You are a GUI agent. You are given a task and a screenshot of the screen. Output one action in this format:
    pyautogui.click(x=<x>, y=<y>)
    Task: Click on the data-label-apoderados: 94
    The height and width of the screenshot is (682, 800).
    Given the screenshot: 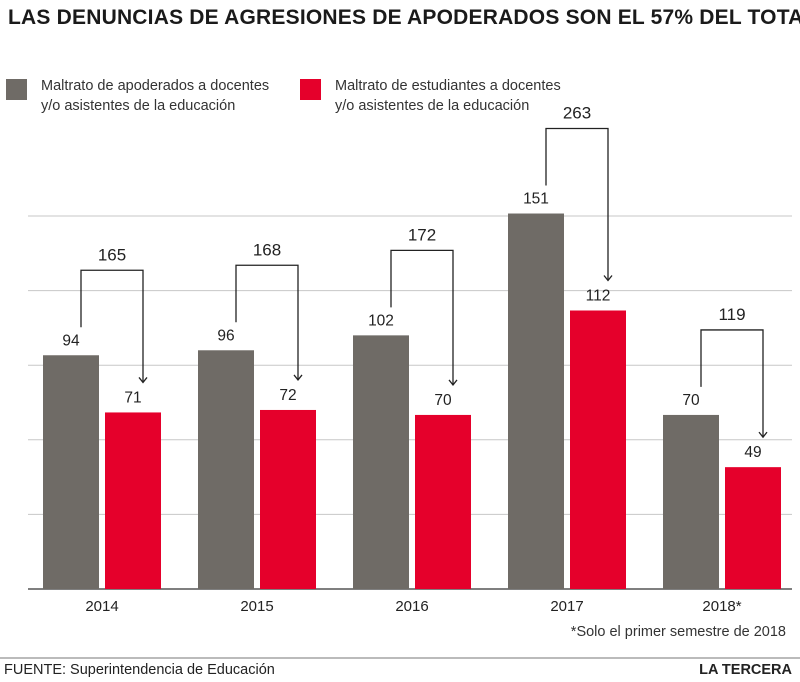 What is the action you would take?
    pyautogui.click(x=71, y=340)
    